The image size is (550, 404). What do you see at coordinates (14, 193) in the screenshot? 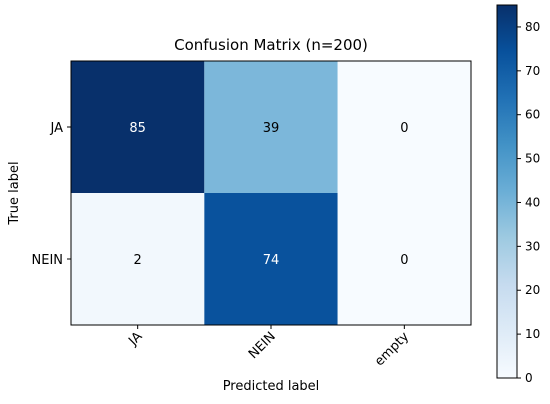
I see `y-axis-label: True label` at bounding box center [14, 193].